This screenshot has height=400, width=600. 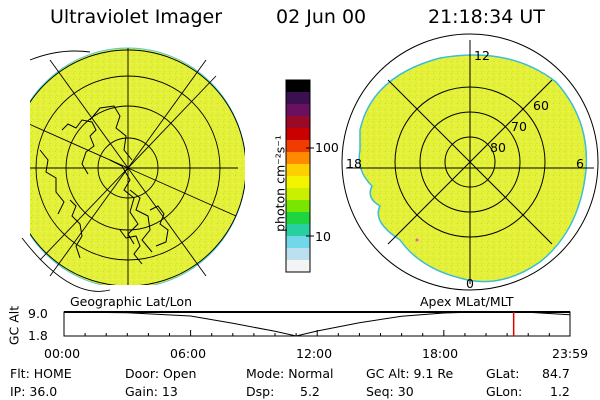 I want to click on altitude-timeline, so click(x=317, y=324).